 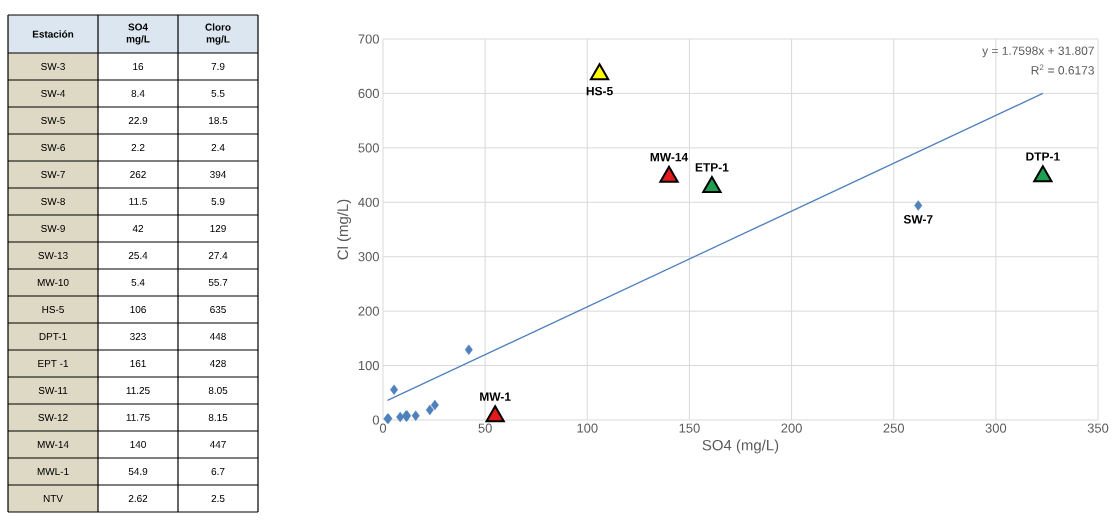 What do you see at coordinates (218, 66) in the screenshot?
I see `data-label: 7.9` at bounding box center [218, 66].